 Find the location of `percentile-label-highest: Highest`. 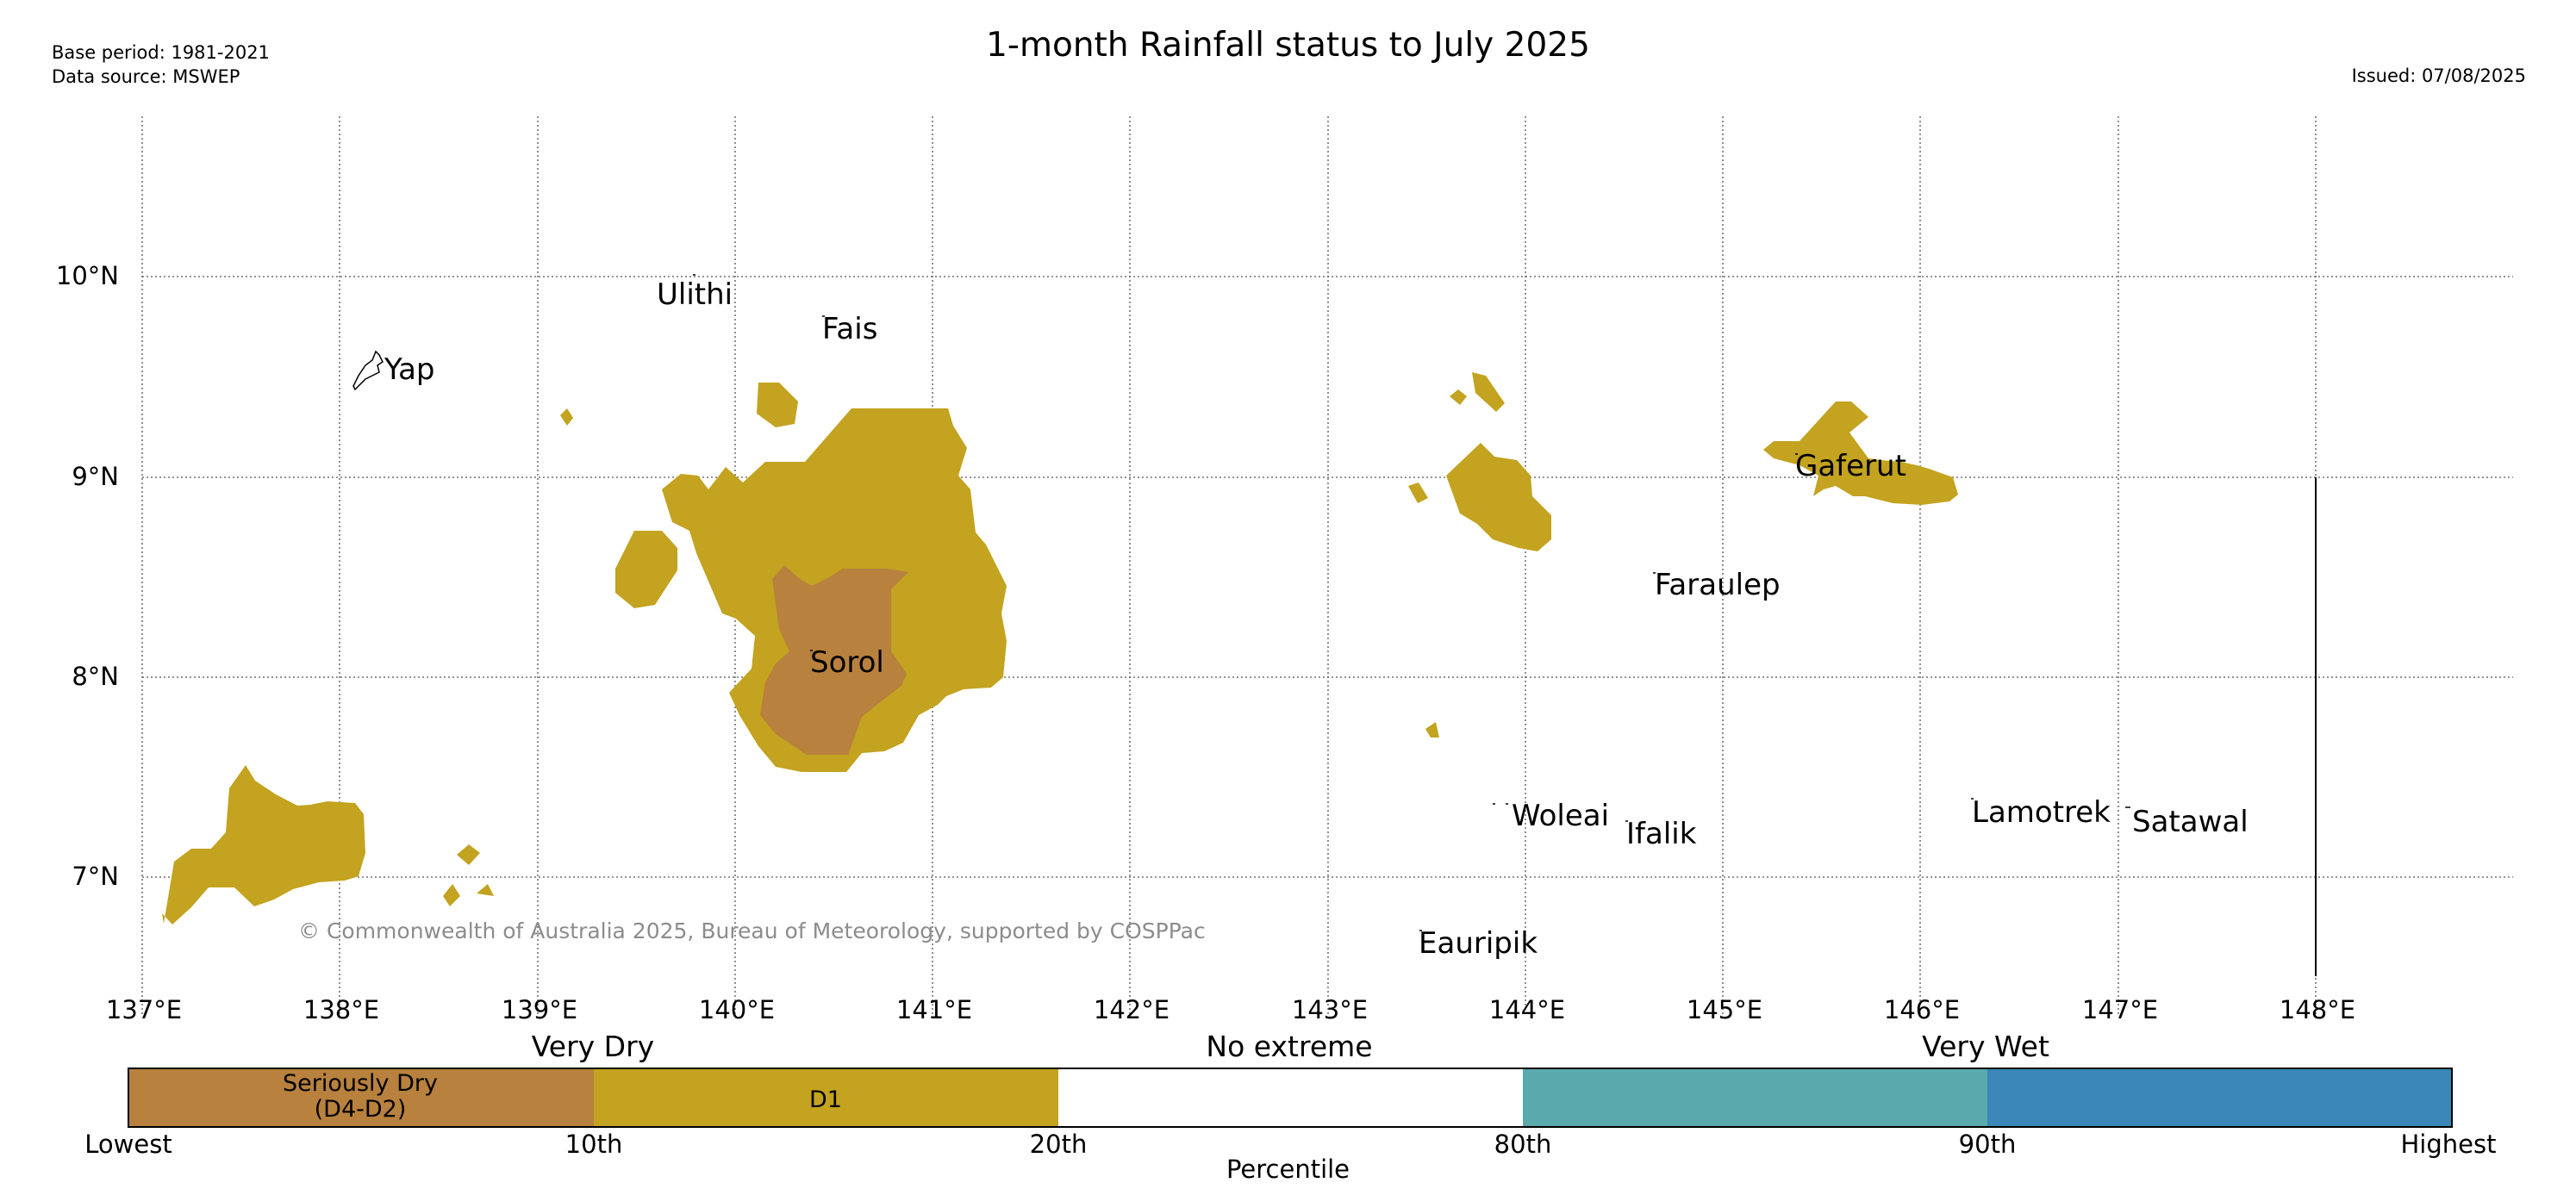

percentile-label-highest: Highest is located at coordinates (2449, 1145).